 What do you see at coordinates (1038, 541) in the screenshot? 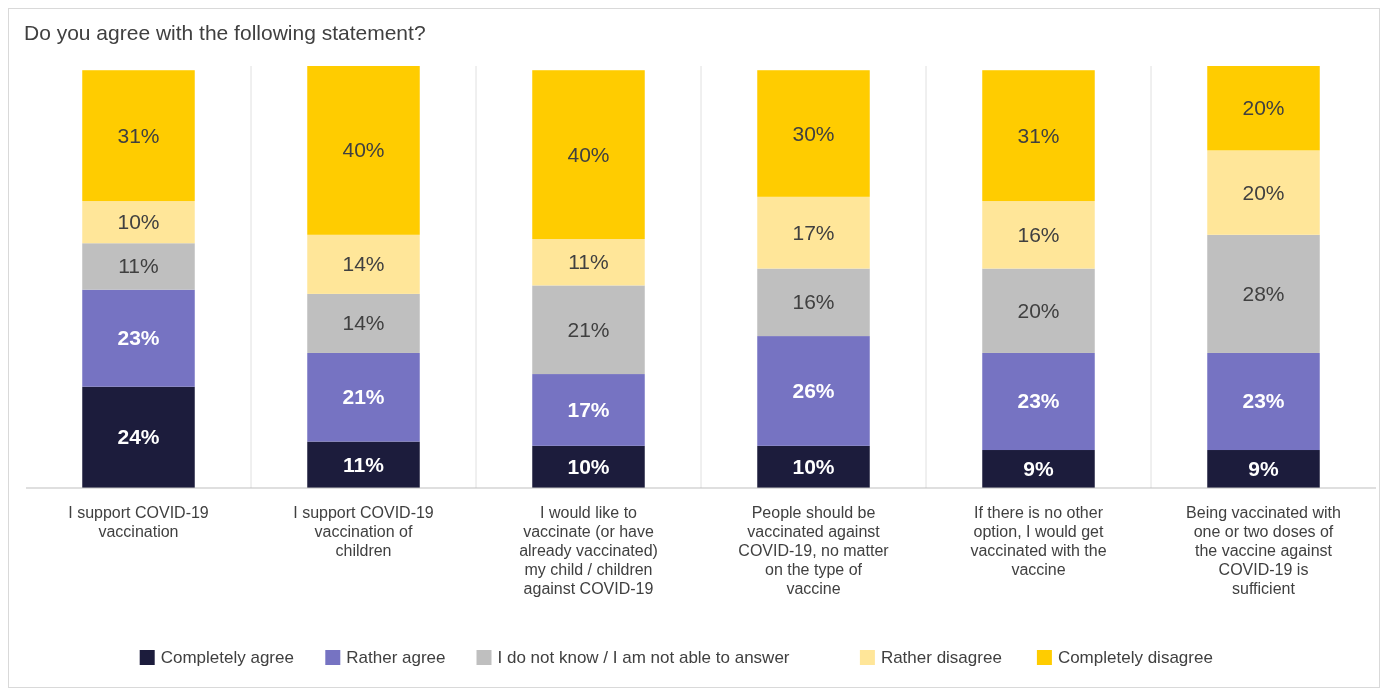
I see `x-tick-label: If there is no other option, I would get vaccinated with the vaccine` at bounding box center [1038, 541].